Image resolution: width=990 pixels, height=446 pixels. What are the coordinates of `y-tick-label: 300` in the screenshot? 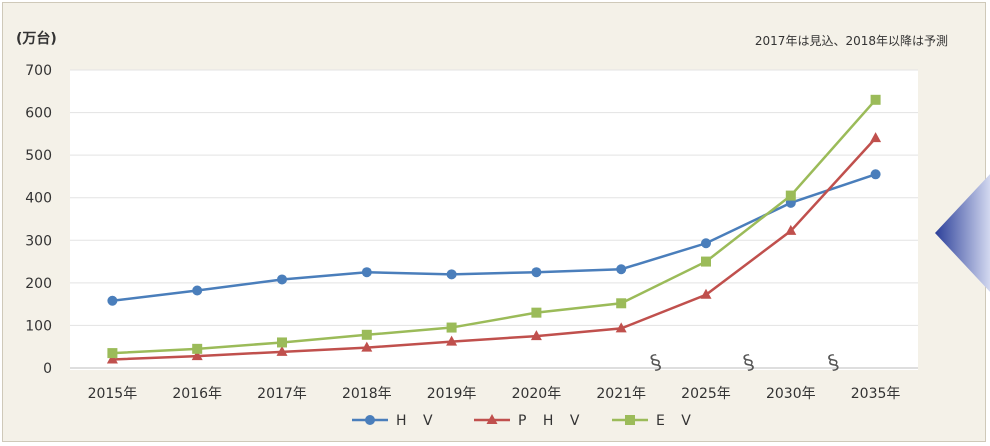 It's located at (38, 241).